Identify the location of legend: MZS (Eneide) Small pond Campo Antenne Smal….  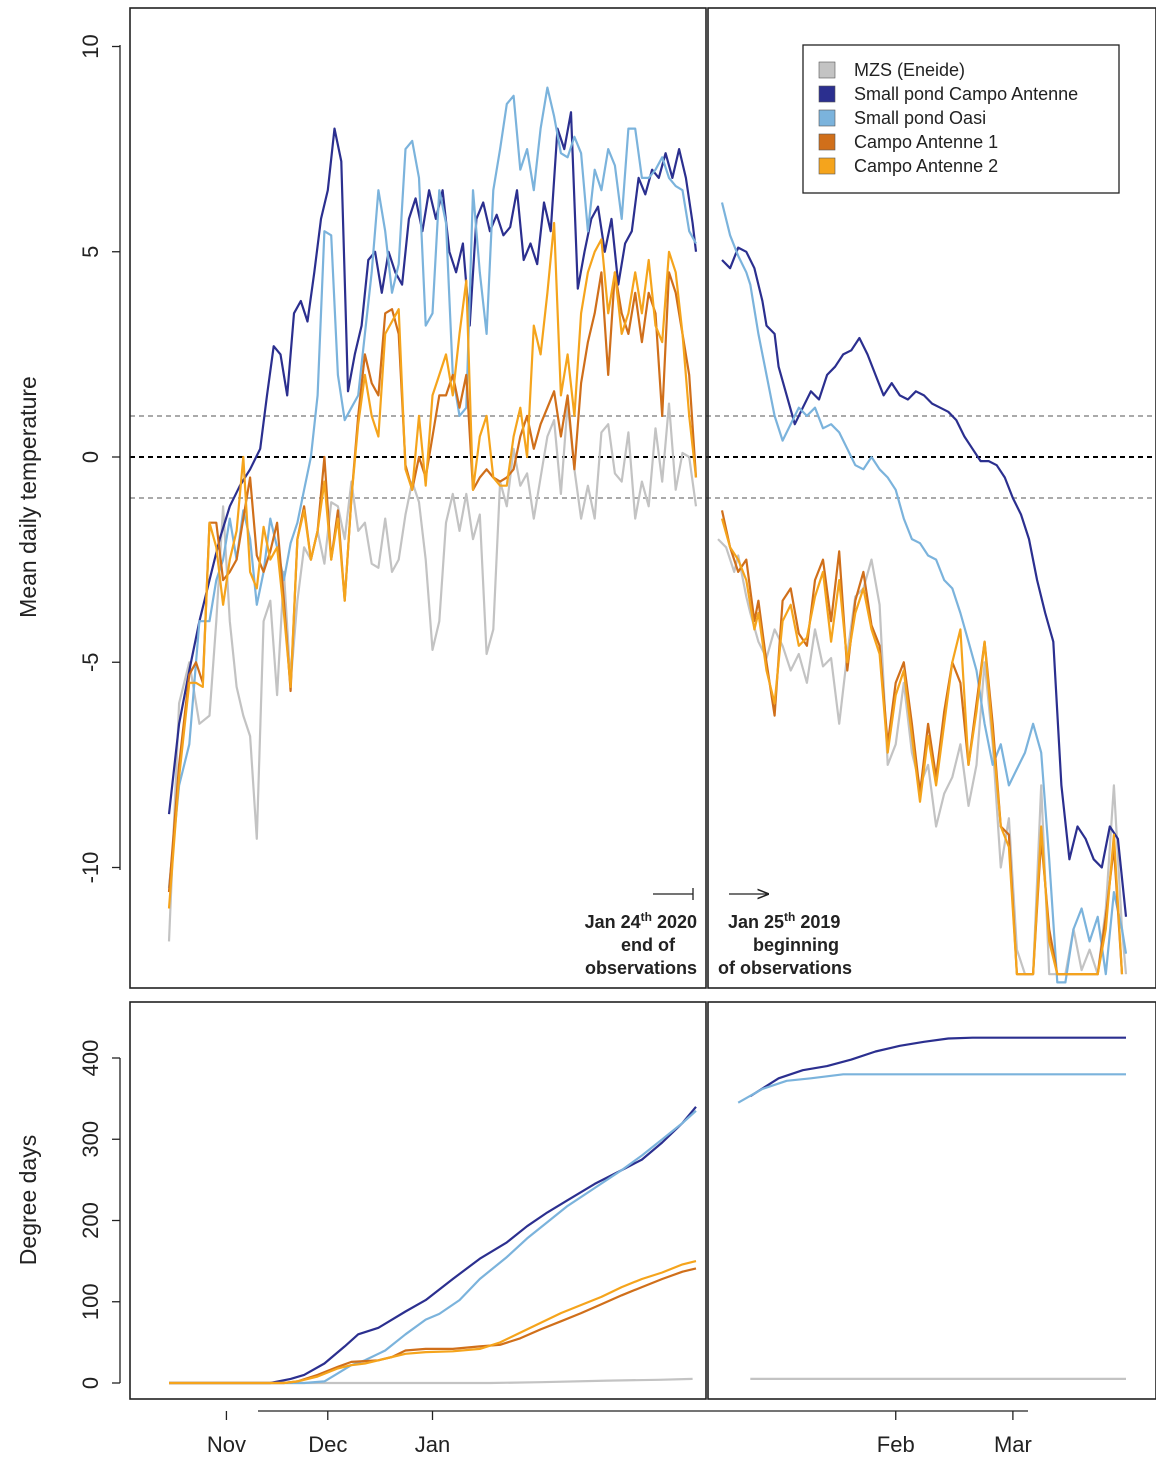
(961, 119).